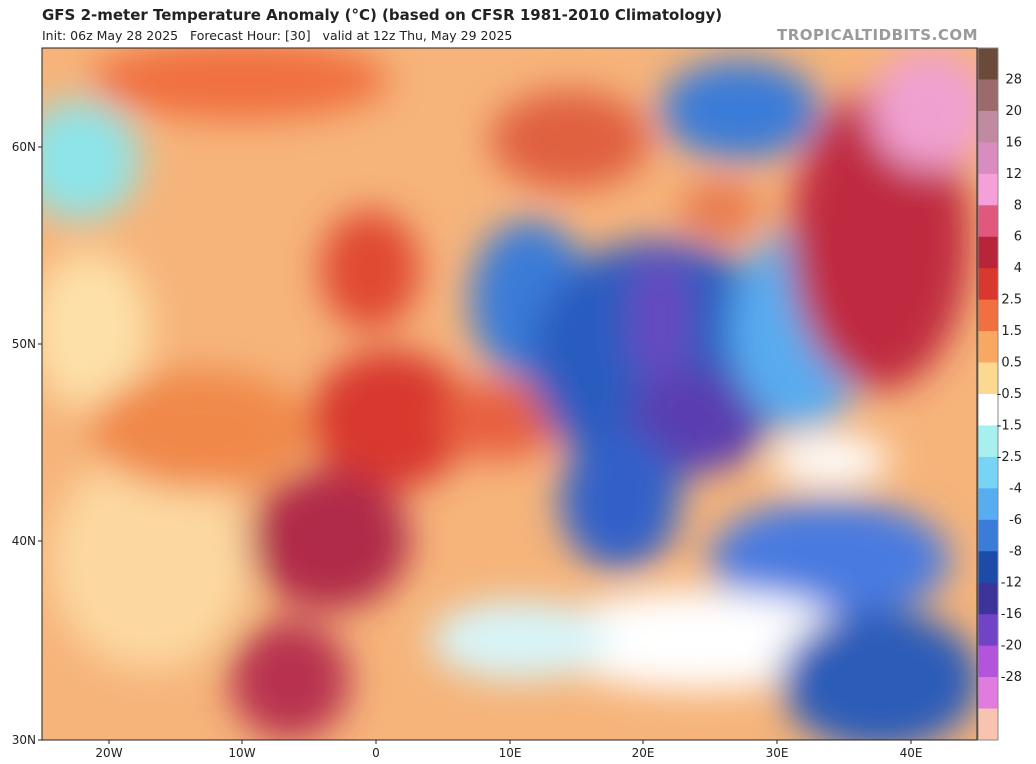 The height and width of the screenshot is (764, 1036). I want to click on colorbar-label: -0.5, so click(1009, 394).